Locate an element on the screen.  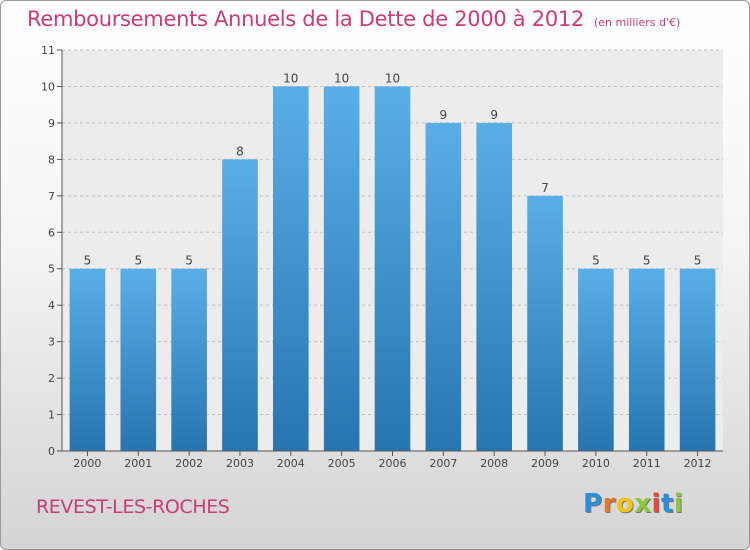
y-tick-label: 6 is located at coordinates (51, 232).